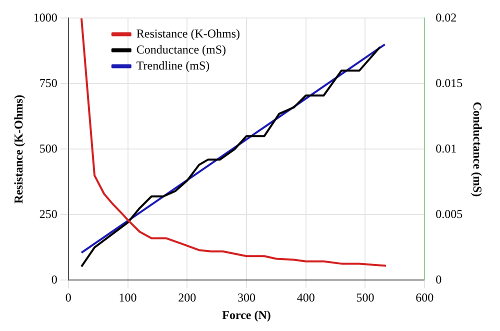 The width and height of the screenshot is (500, 331). I want to click on x-tick-label: 400, so click(305, 297).